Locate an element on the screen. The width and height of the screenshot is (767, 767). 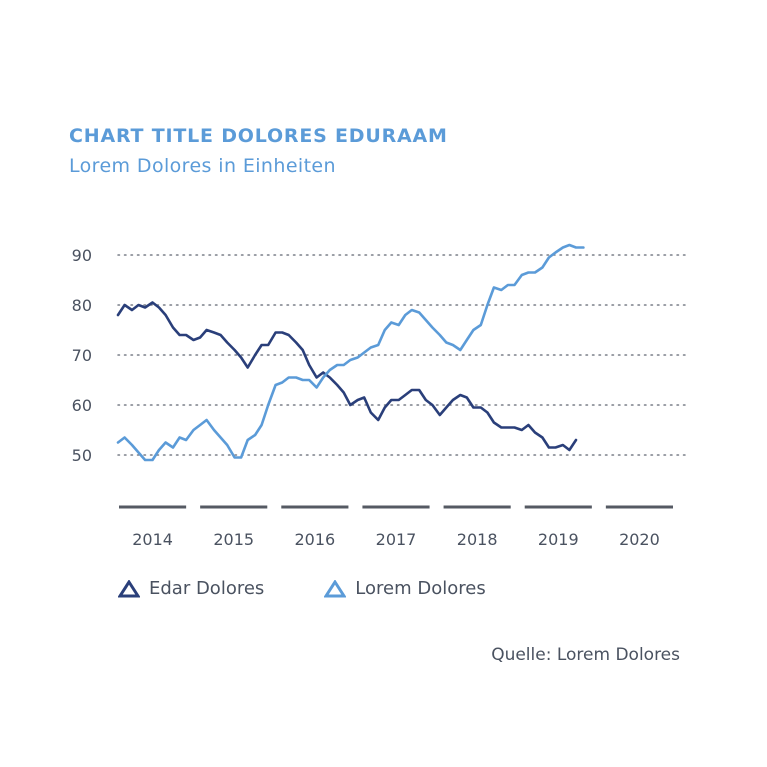
legend-label-series-1: Edar Dolores is located at coordinates (207, 588).